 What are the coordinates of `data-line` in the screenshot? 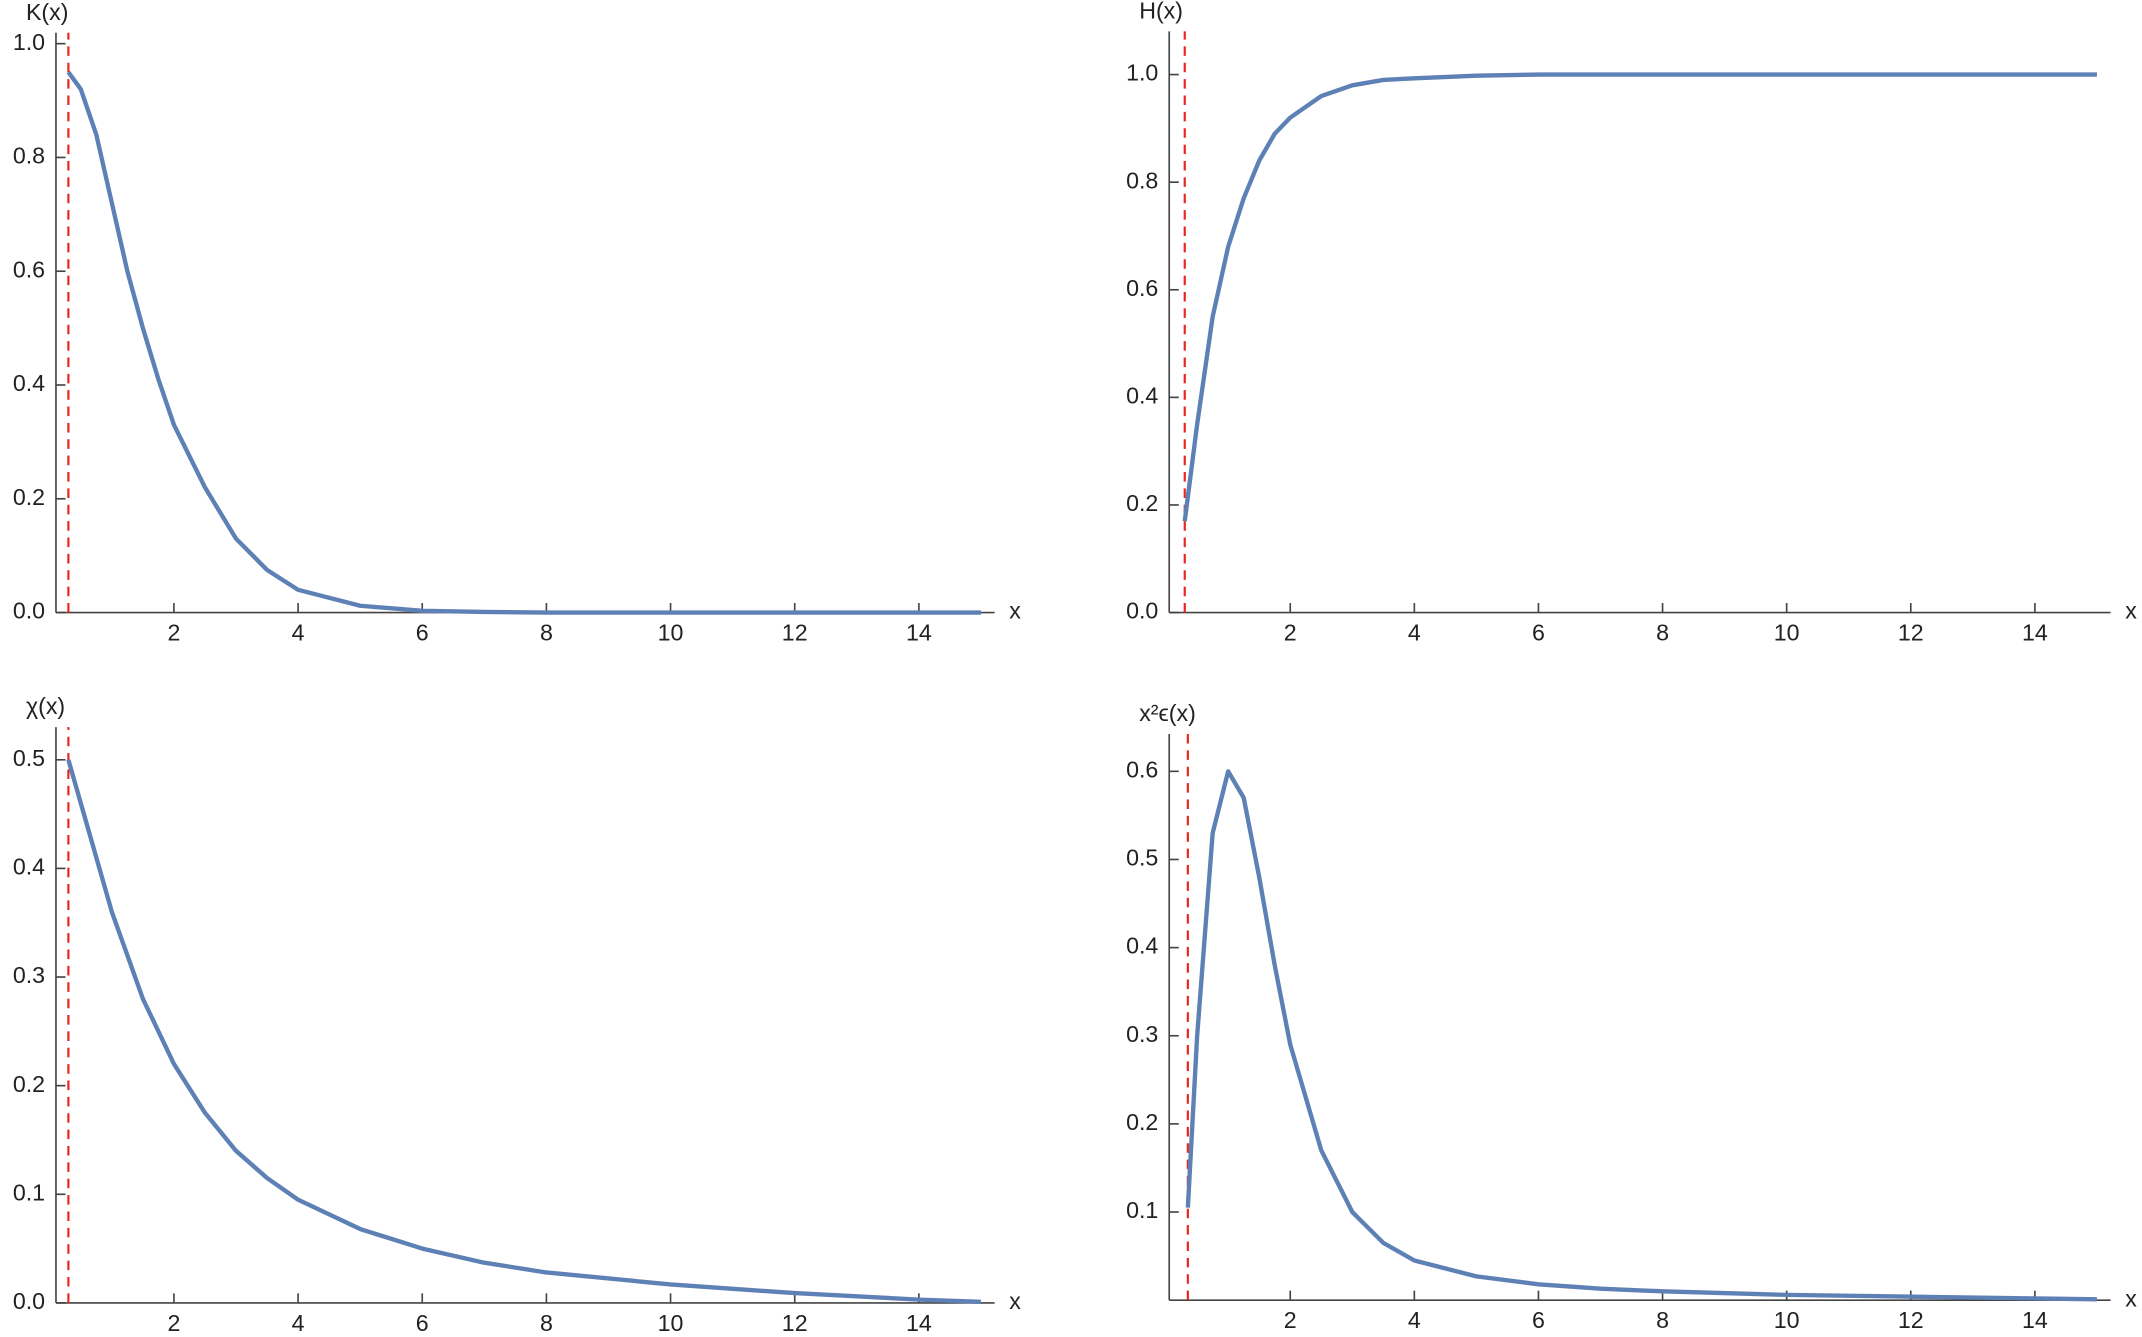 It's located at (1639, 297).